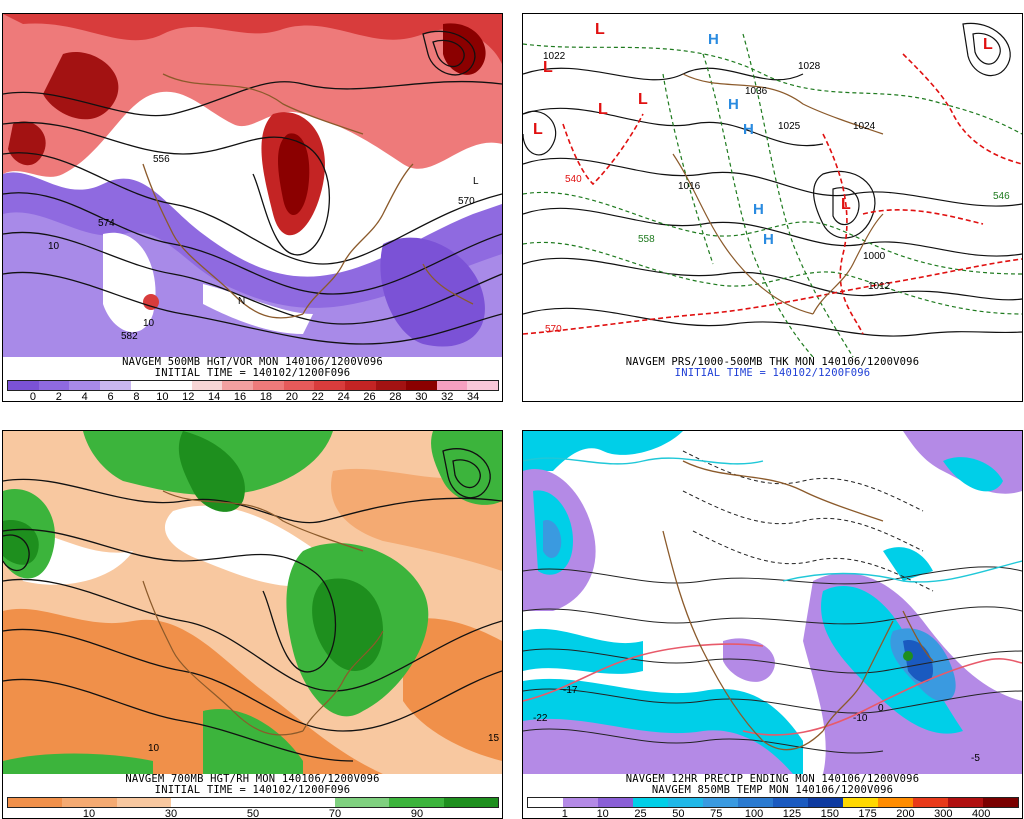 The width and height of the screenshot is (1024, 819). What do you see at coordinates (756, 91) in the screenshot?
I see `map-label: 1036` at bounding box center [756, 91].